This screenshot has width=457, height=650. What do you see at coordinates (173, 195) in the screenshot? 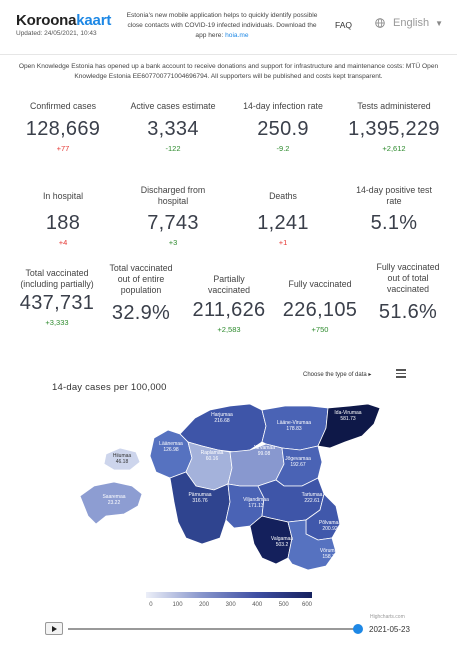
I see `stat-label: Discharged from hospital` at bounding box center [173, 195].